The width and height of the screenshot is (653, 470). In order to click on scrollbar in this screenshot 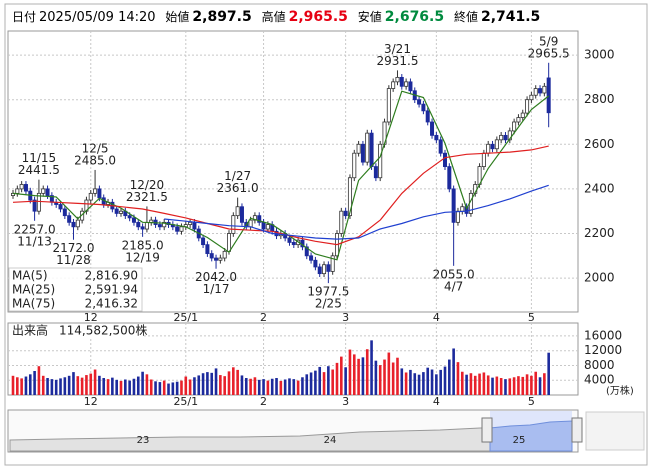, I will do `click(615, 431)`.